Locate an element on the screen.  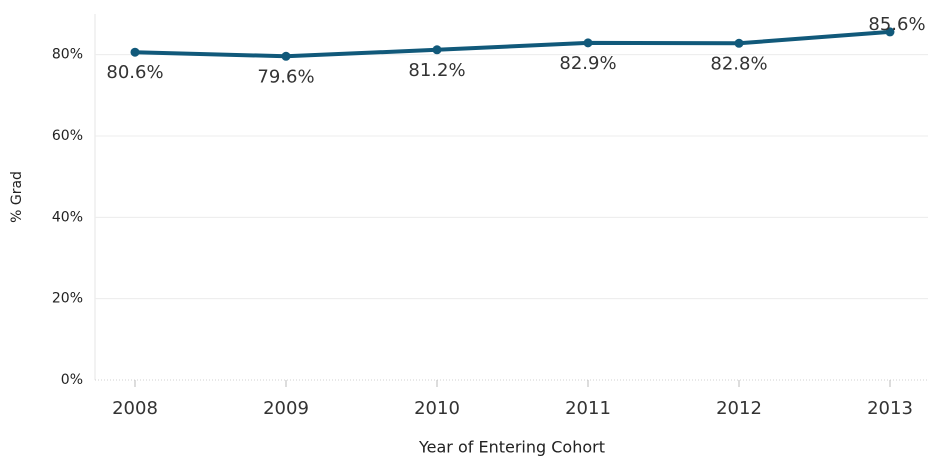
data-label: 82.8% is located at coordinates (738, 63).